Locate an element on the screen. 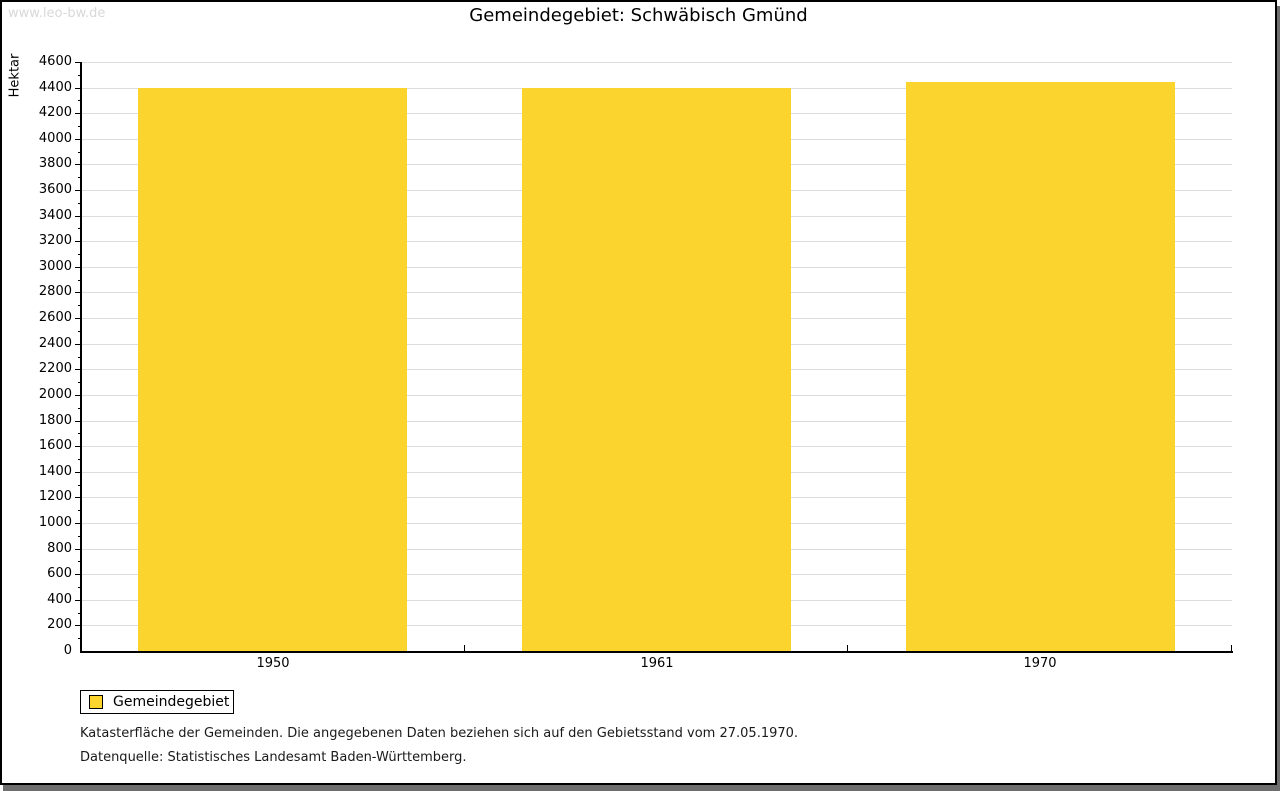 This screenshot has height=791, width=1280. y-axis-tick-label: 400 is located at coordinates (59, 599).